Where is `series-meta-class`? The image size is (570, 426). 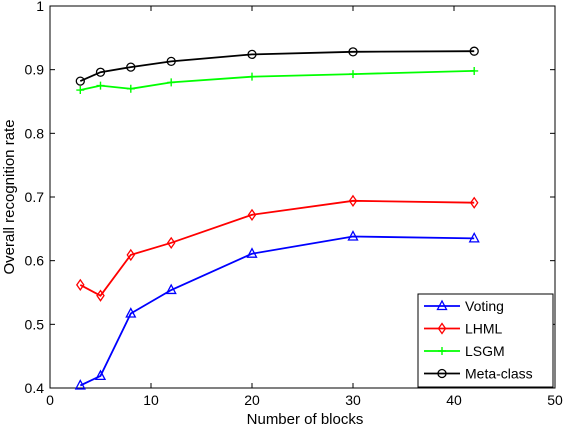 series-meta-class is located at coordinates (277, 66).